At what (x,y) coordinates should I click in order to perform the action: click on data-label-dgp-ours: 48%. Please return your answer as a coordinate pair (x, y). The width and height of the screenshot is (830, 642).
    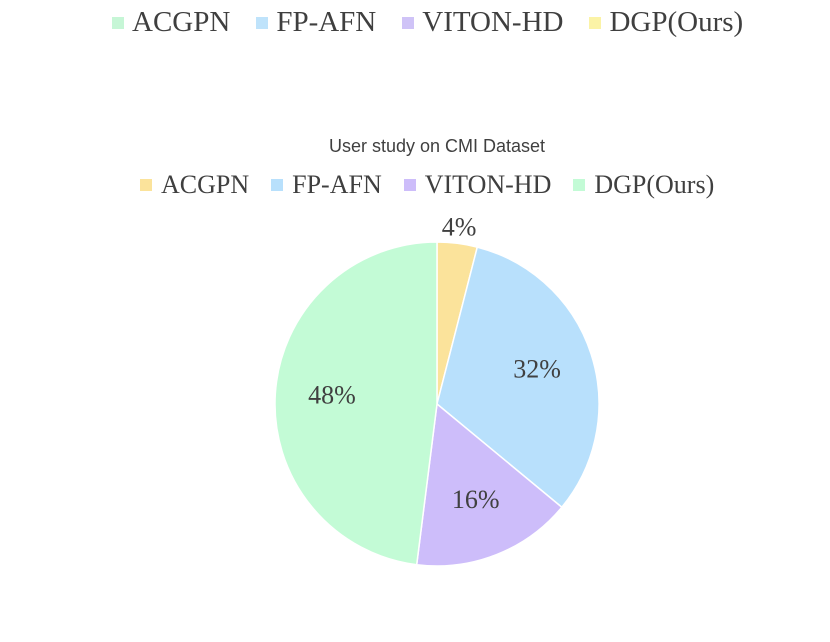
    Looking at the image, I should click on (332, 394).